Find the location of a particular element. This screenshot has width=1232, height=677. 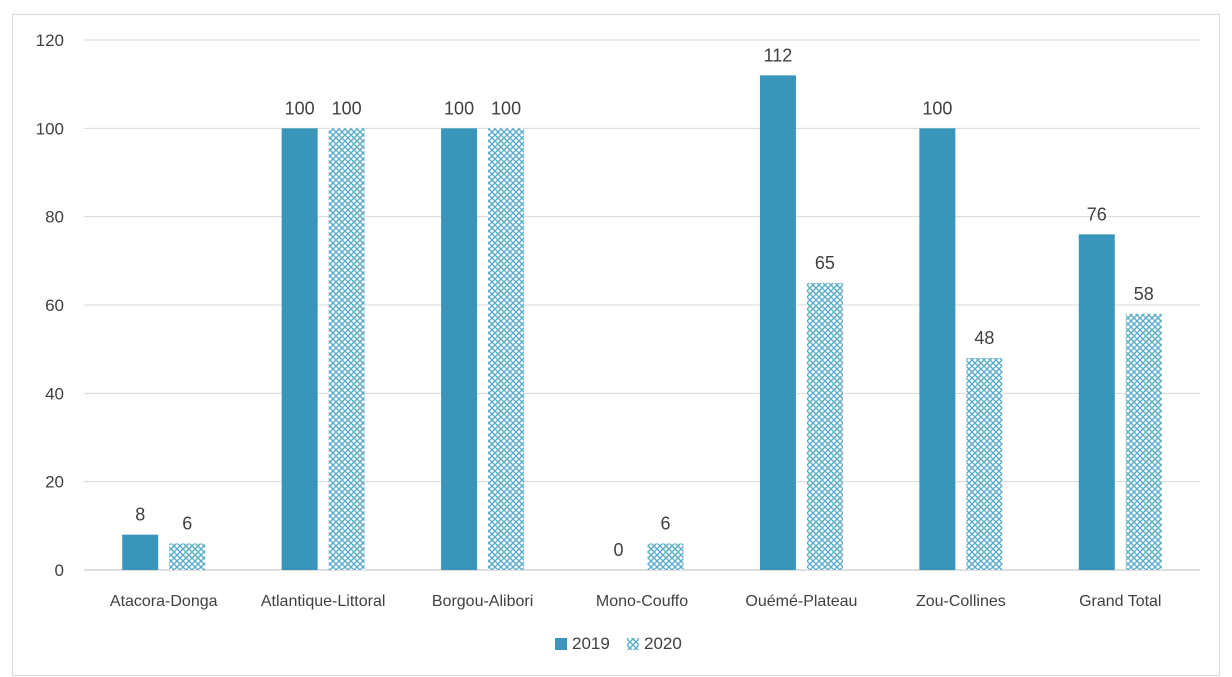

legend-swatch-2019 is located at coordinates (561, 644).